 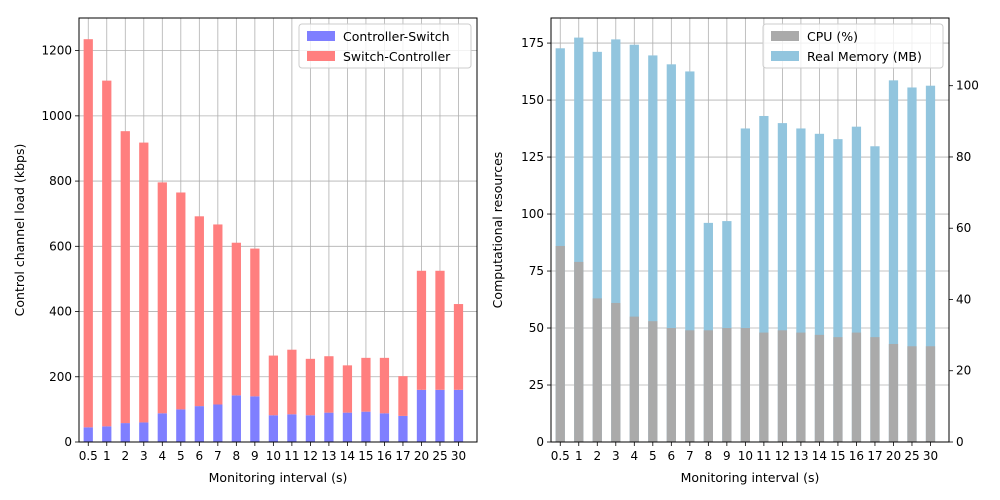 What do you see at coordinates (709, 456) in the screenshot?
I see `x-tick-label: 8` at bounding box center [709, 456].